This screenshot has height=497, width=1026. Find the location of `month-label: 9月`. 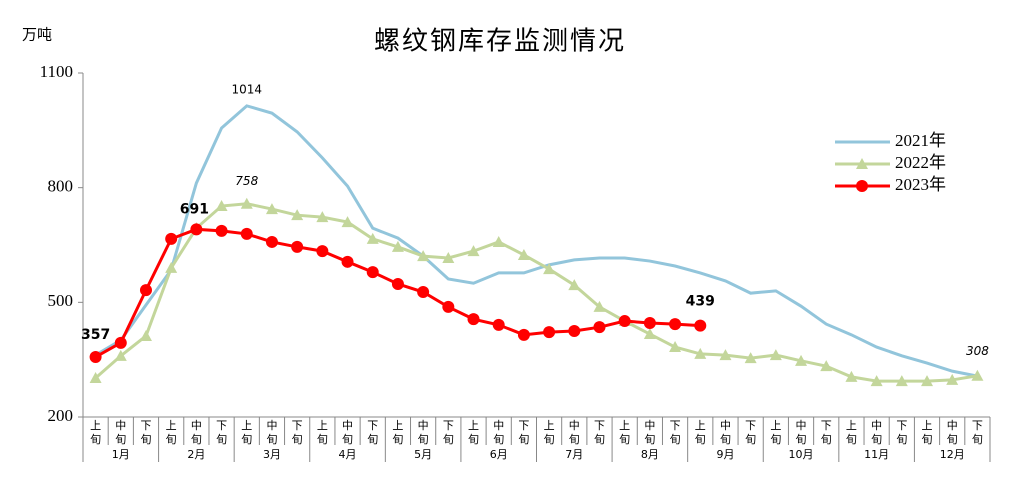

month-label: 9月 is located at coordinates (725, 454).